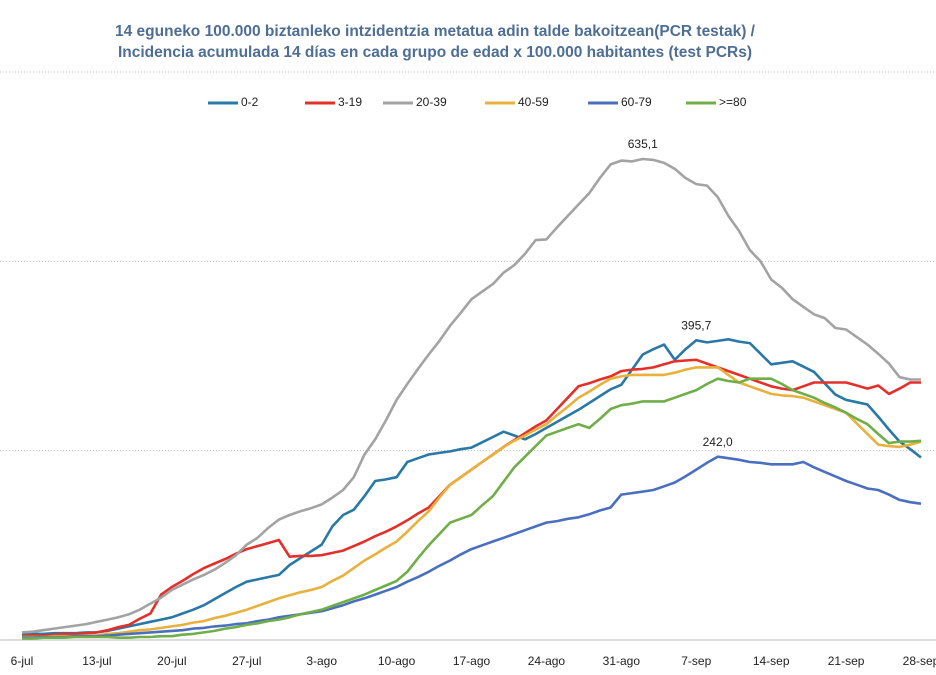  Describe the element at coordinates (696, 325) in the screenshot. I see `data-label: 395,7` at that location.